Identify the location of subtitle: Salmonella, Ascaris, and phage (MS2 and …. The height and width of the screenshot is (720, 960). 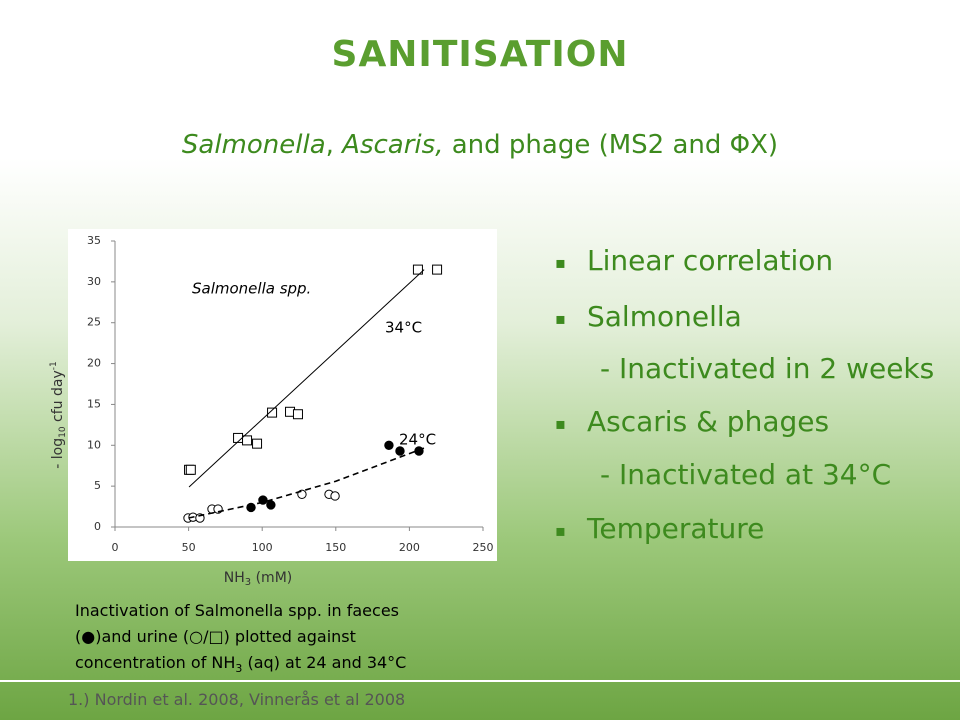
(480, 145).